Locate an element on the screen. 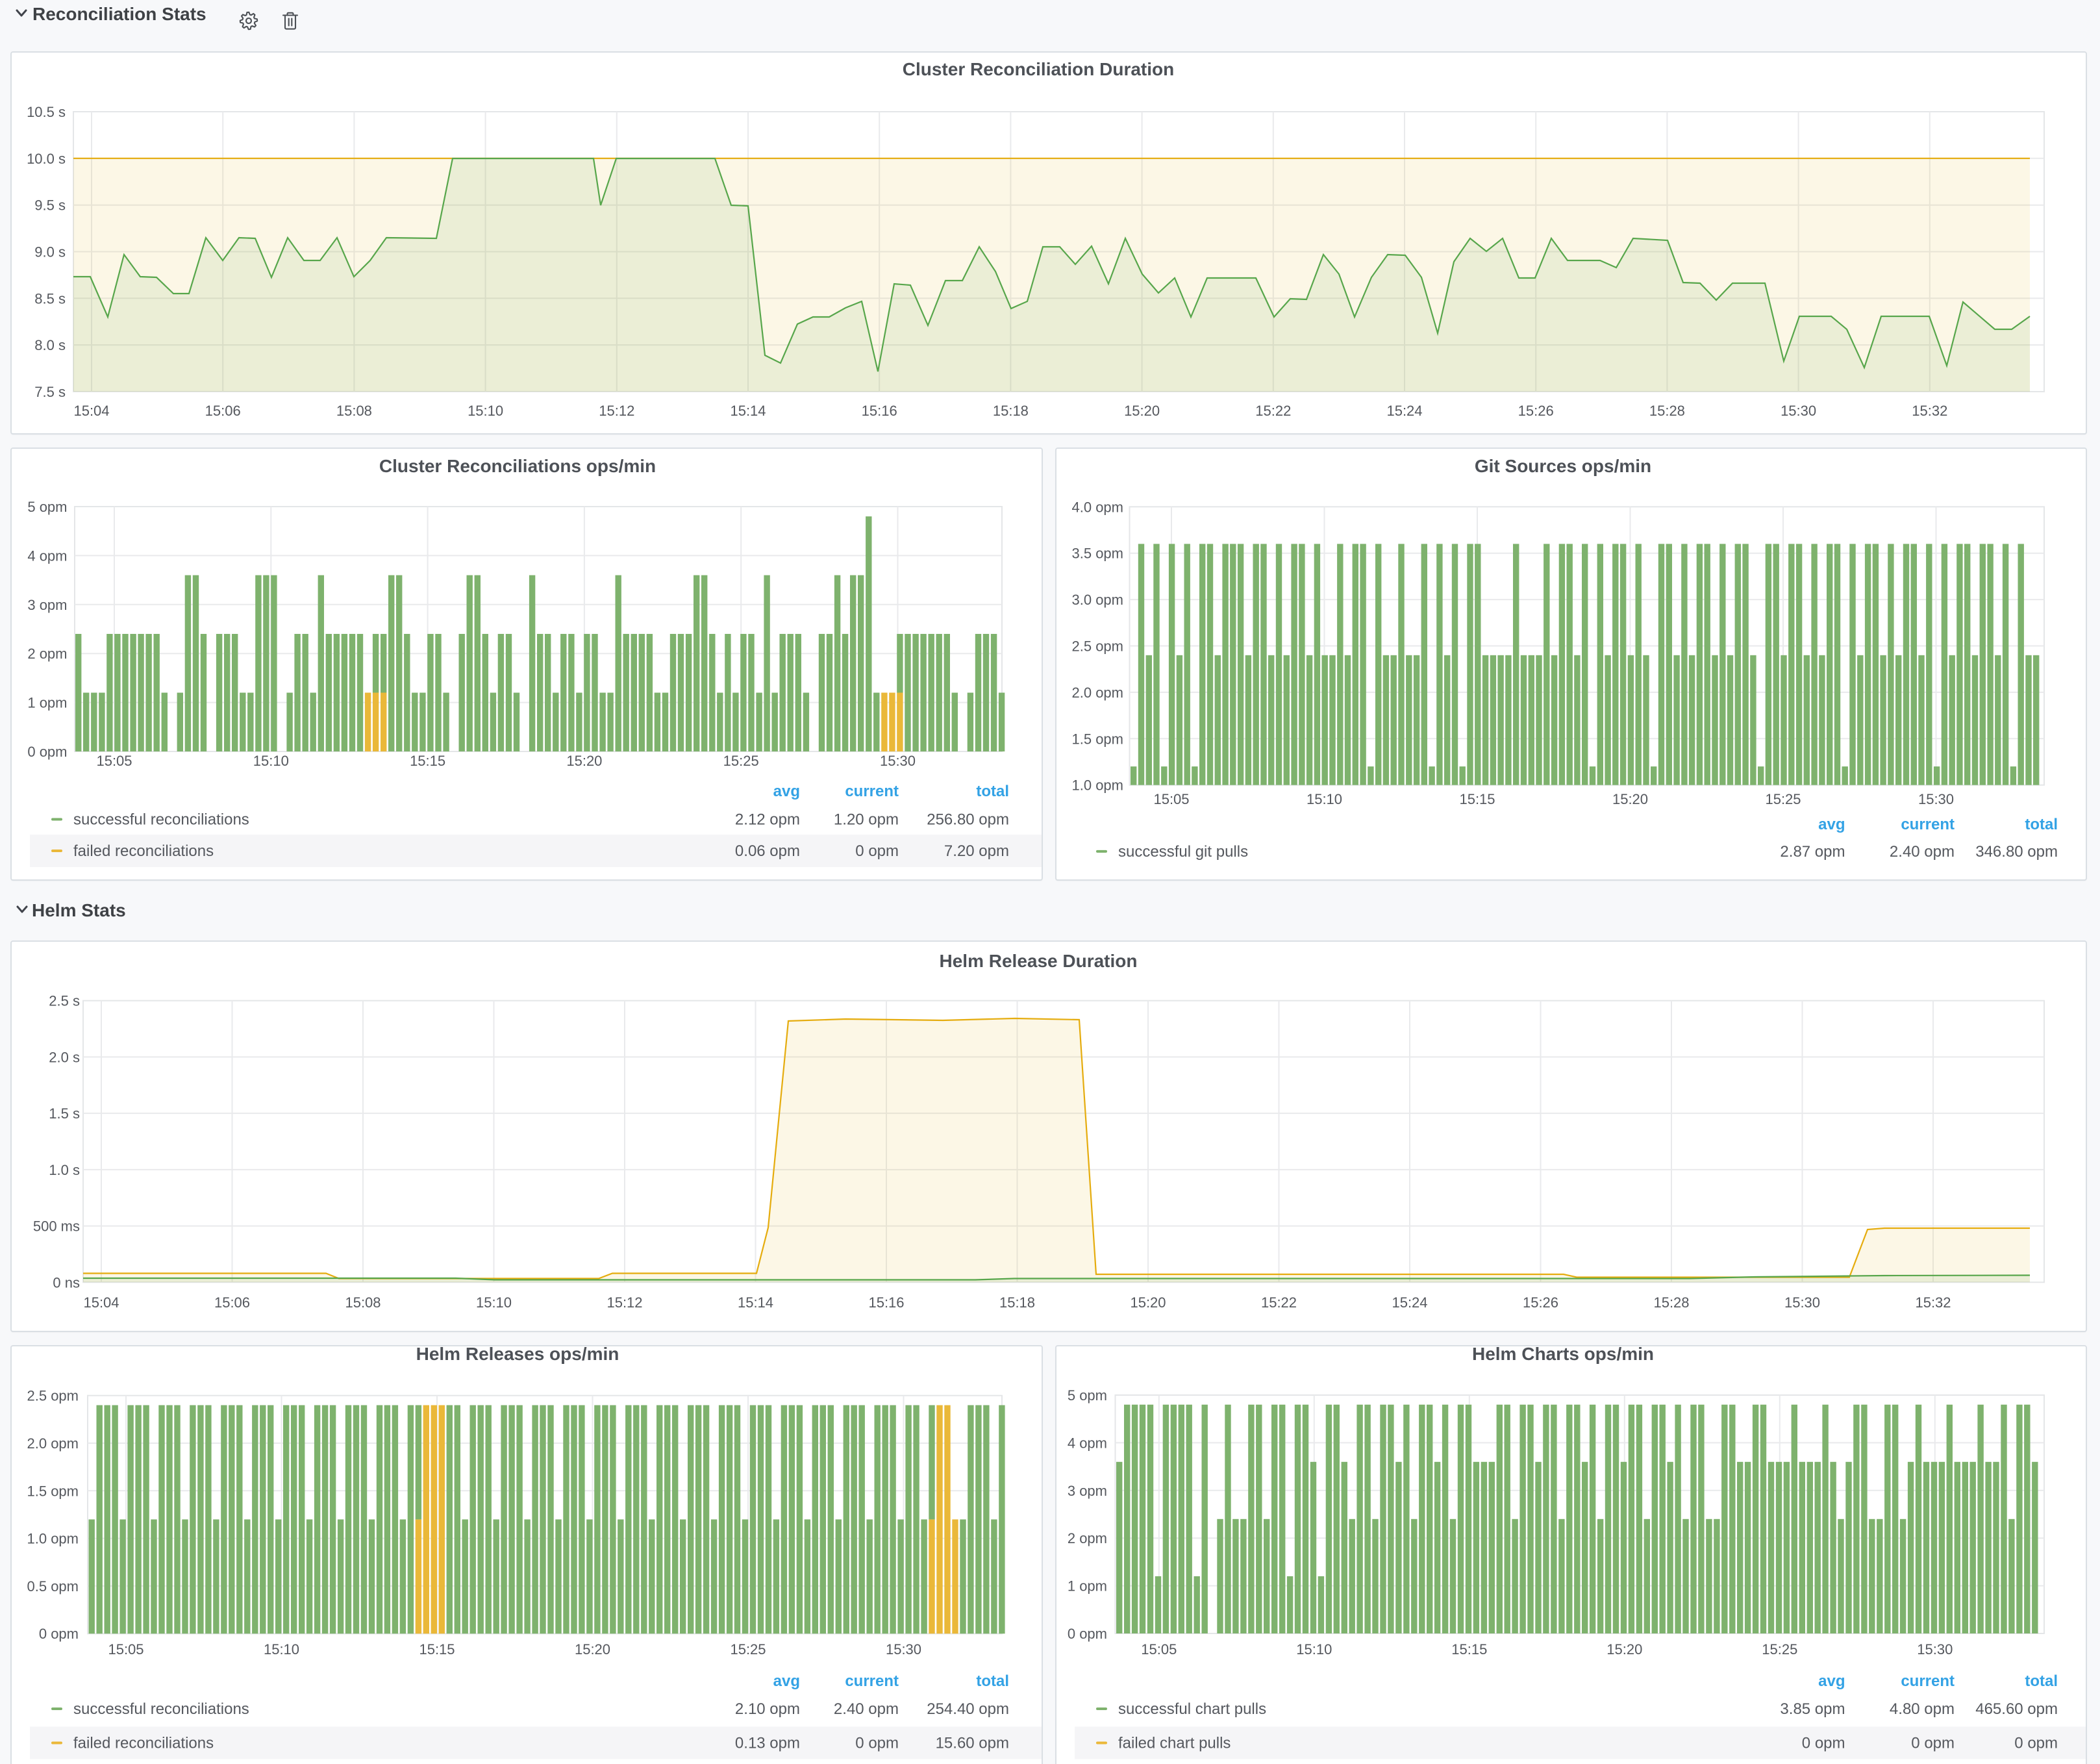  svg-text: 15.60 opm is located at coordinates (972, 1743).